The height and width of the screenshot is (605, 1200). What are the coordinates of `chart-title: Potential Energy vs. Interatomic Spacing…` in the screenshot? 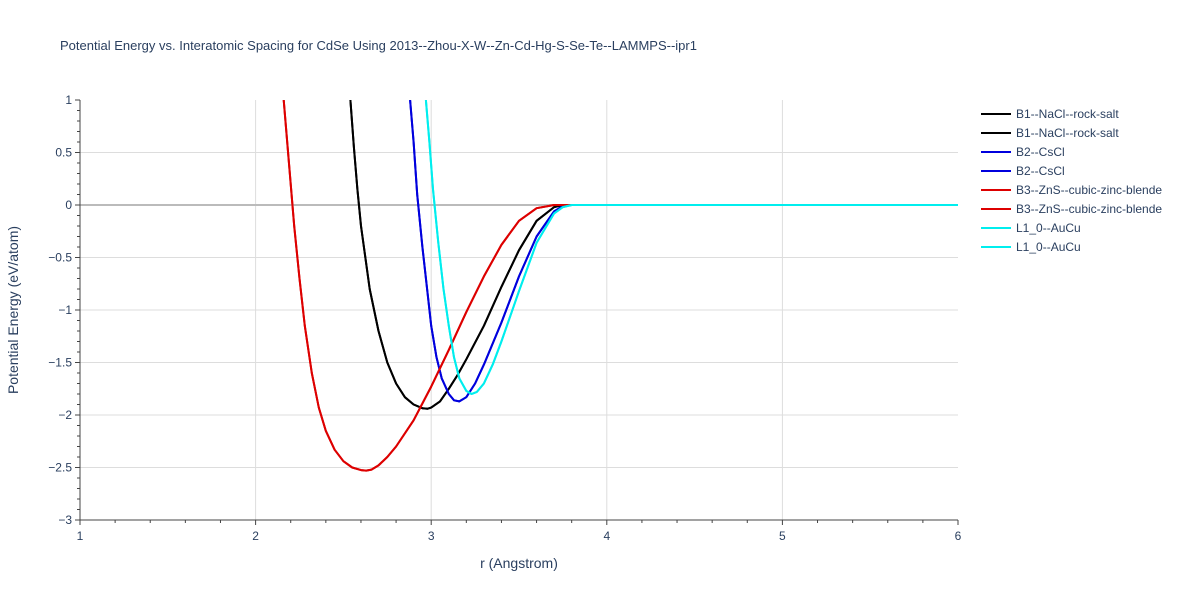 It's located at (378, 45).